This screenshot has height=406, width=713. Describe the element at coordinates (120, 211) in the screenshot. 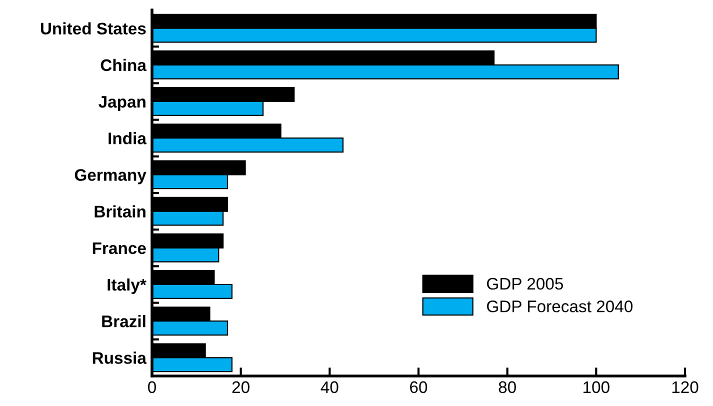

I see `y-tick-label: Britain` at that location.